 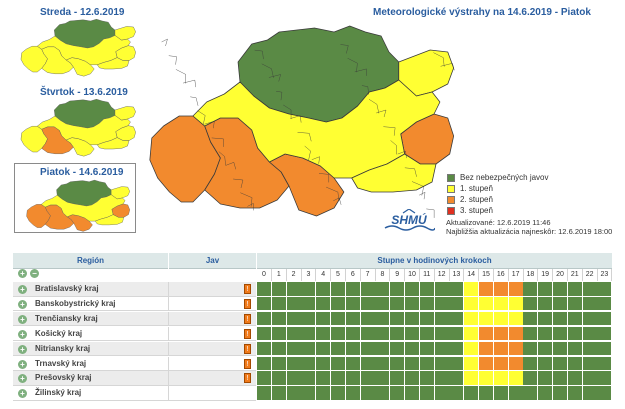 What do you see at coordinates (472, 275) in the screenshot?
I see `hour-label: 14` at bounding box center [472, 275].